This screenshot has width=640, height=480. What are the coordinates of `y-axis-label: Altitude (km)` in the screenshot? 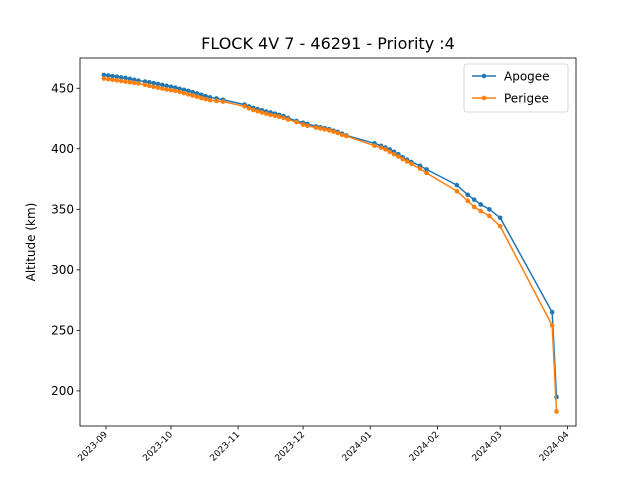 It's located at (31, 242).